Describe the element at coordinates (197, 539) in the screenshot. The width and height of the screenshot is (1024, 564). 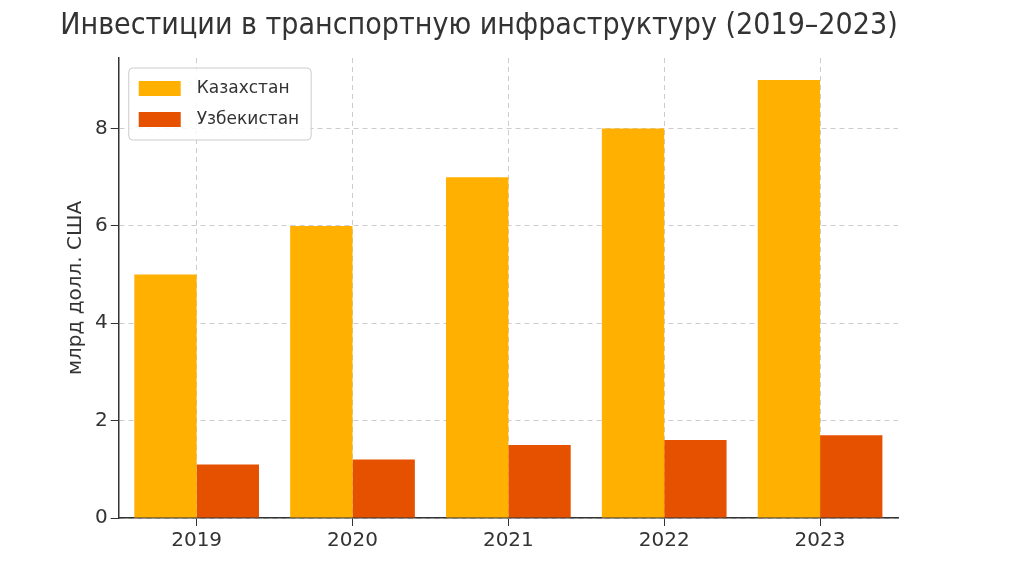
I see `x-tick-label: 2019` at that location.